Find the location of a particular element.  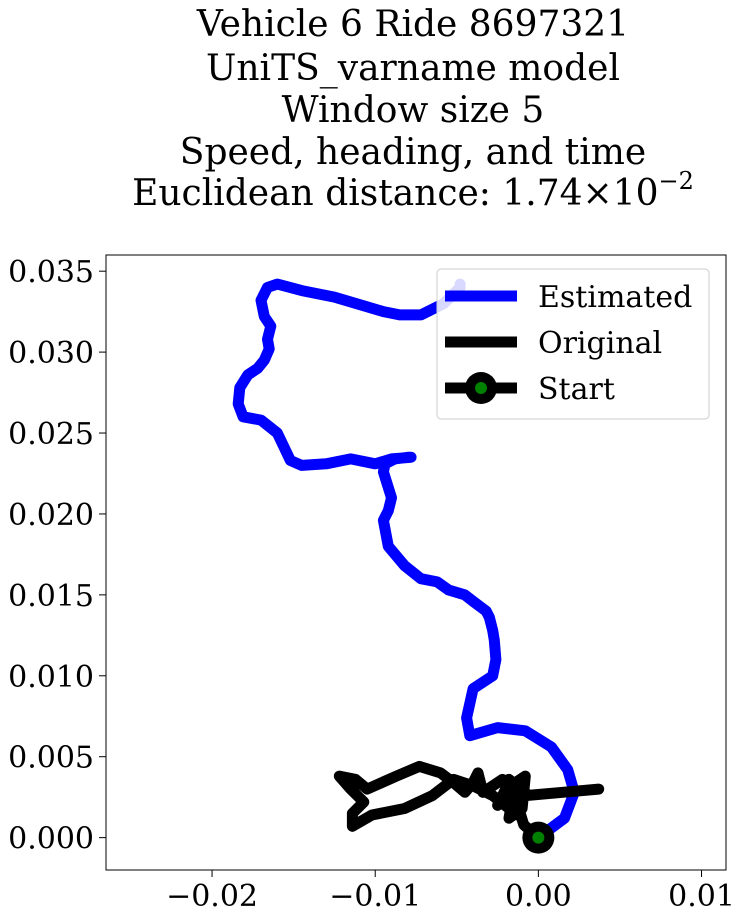

y-tick-label: 0.010 is located at coordinates (51, 677).